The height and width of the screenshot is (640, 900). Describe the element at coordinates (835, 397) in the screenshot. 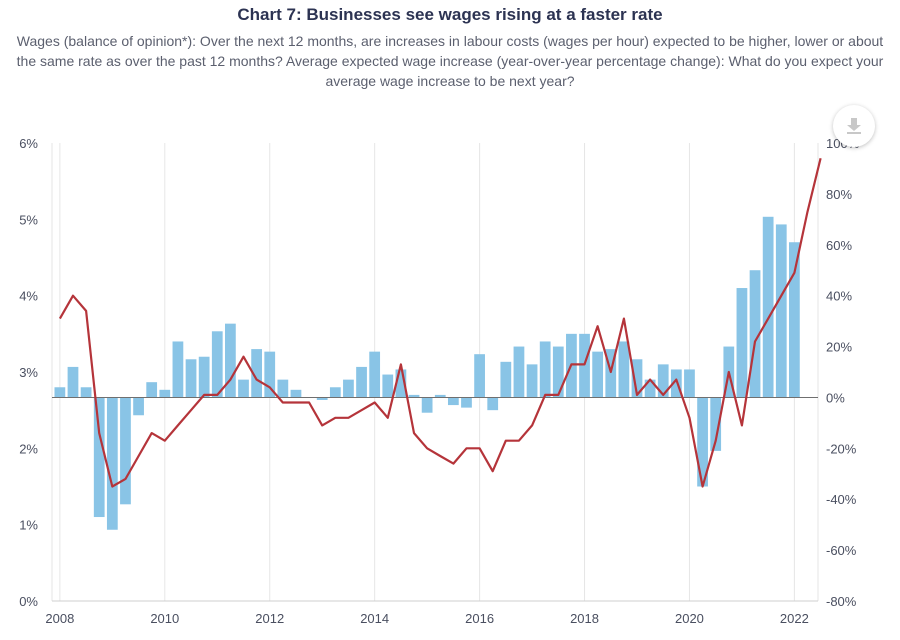

I see `right-axis-tick-label: 0%` at that location.